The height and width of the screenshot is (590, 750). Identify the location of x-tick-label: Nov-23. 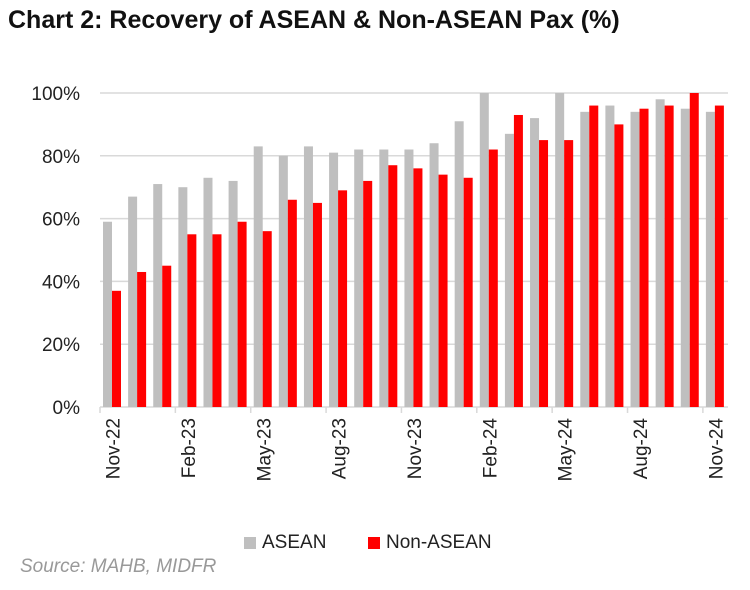
(415, 448).